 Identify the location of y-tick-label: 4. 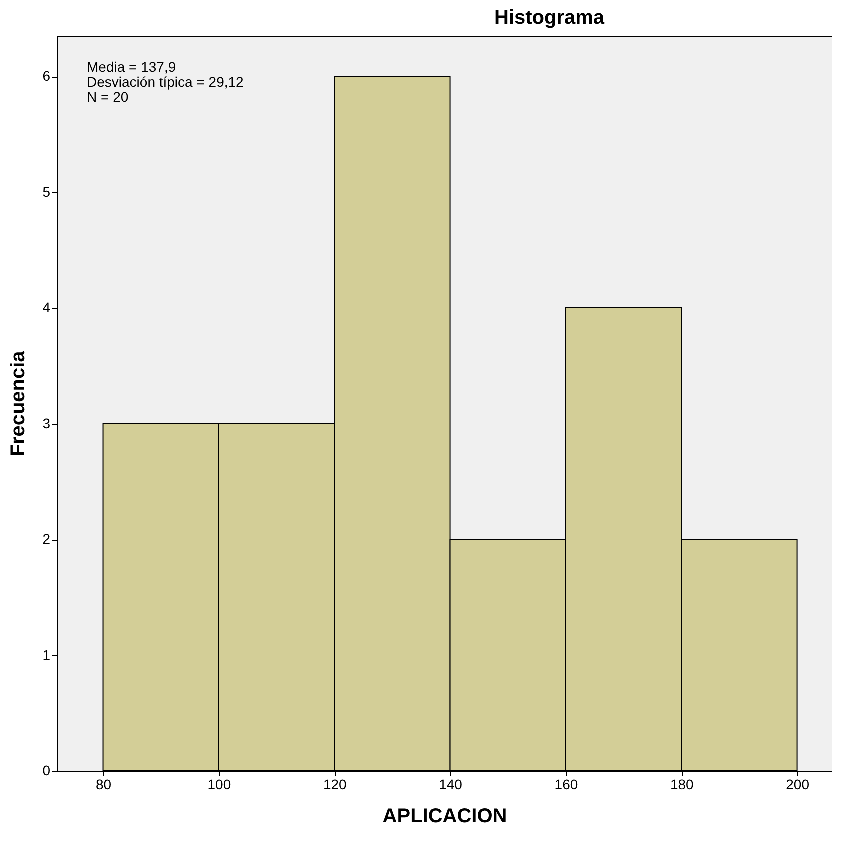
(46, 308).